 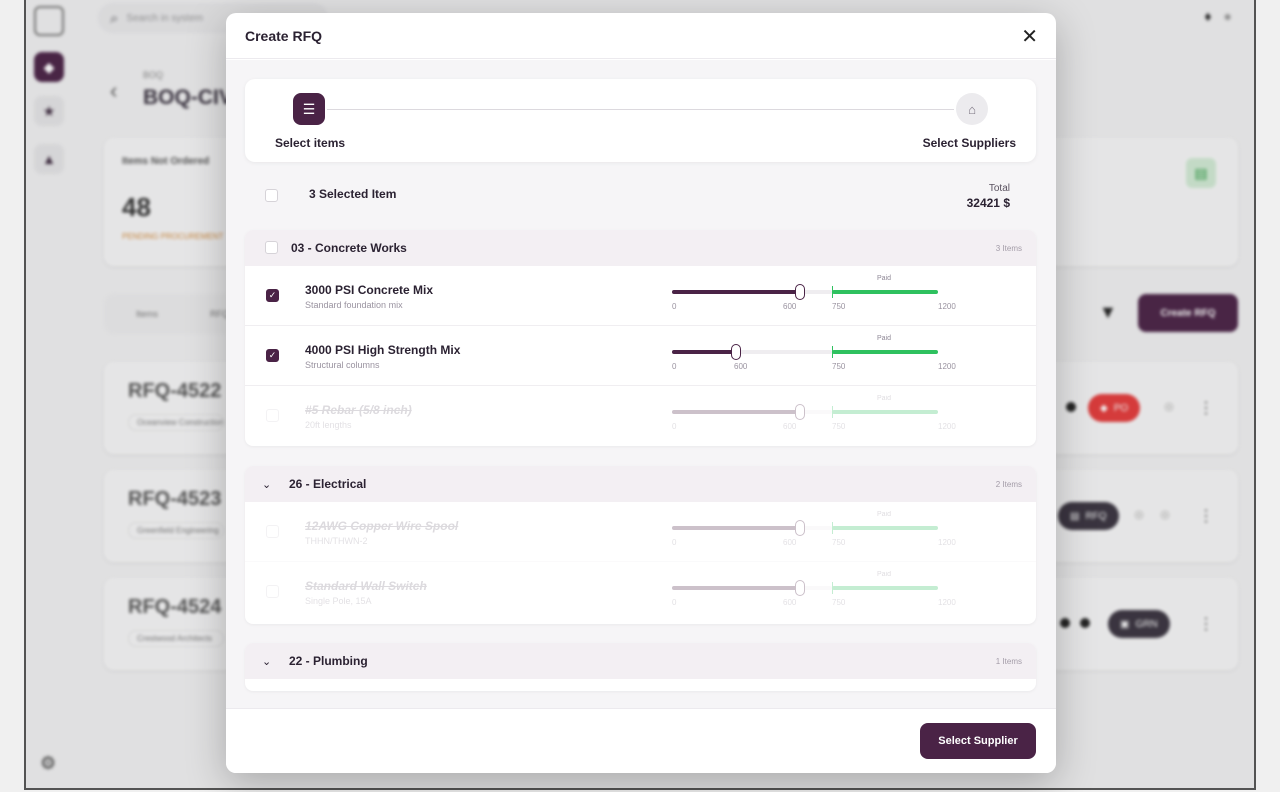 I want to click on item-description: Standard foundation mix, so click(x=354, y=305).